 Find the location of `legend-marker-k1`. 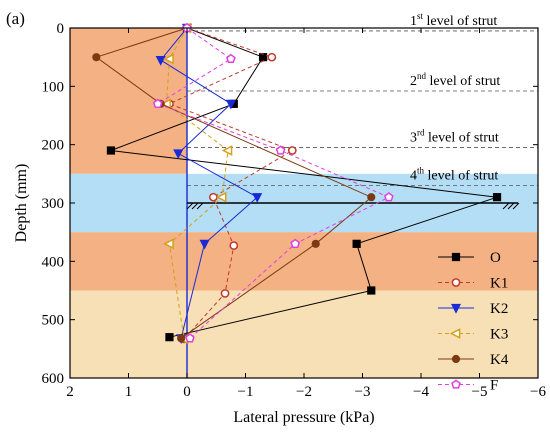

legend-marker-k1 is located at coordinates (456, 282).